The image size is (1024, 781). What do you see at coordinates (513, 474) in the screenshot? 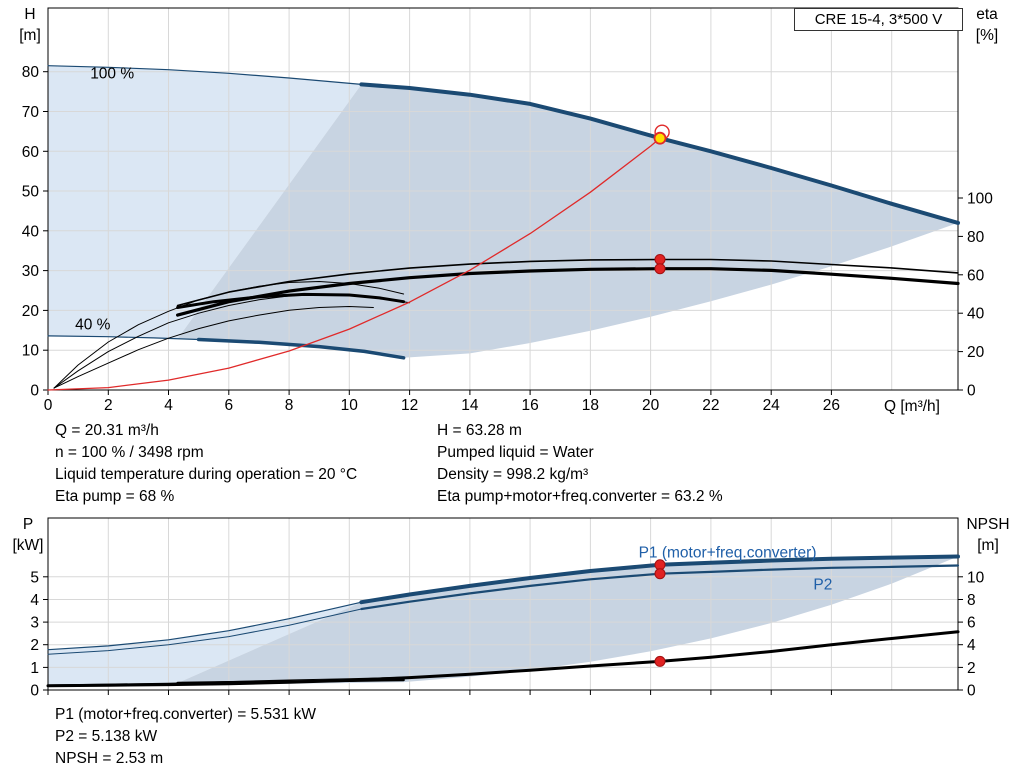
I see `info-density: Density = 998.2 kg/m³` at bounding box center [513, 474].